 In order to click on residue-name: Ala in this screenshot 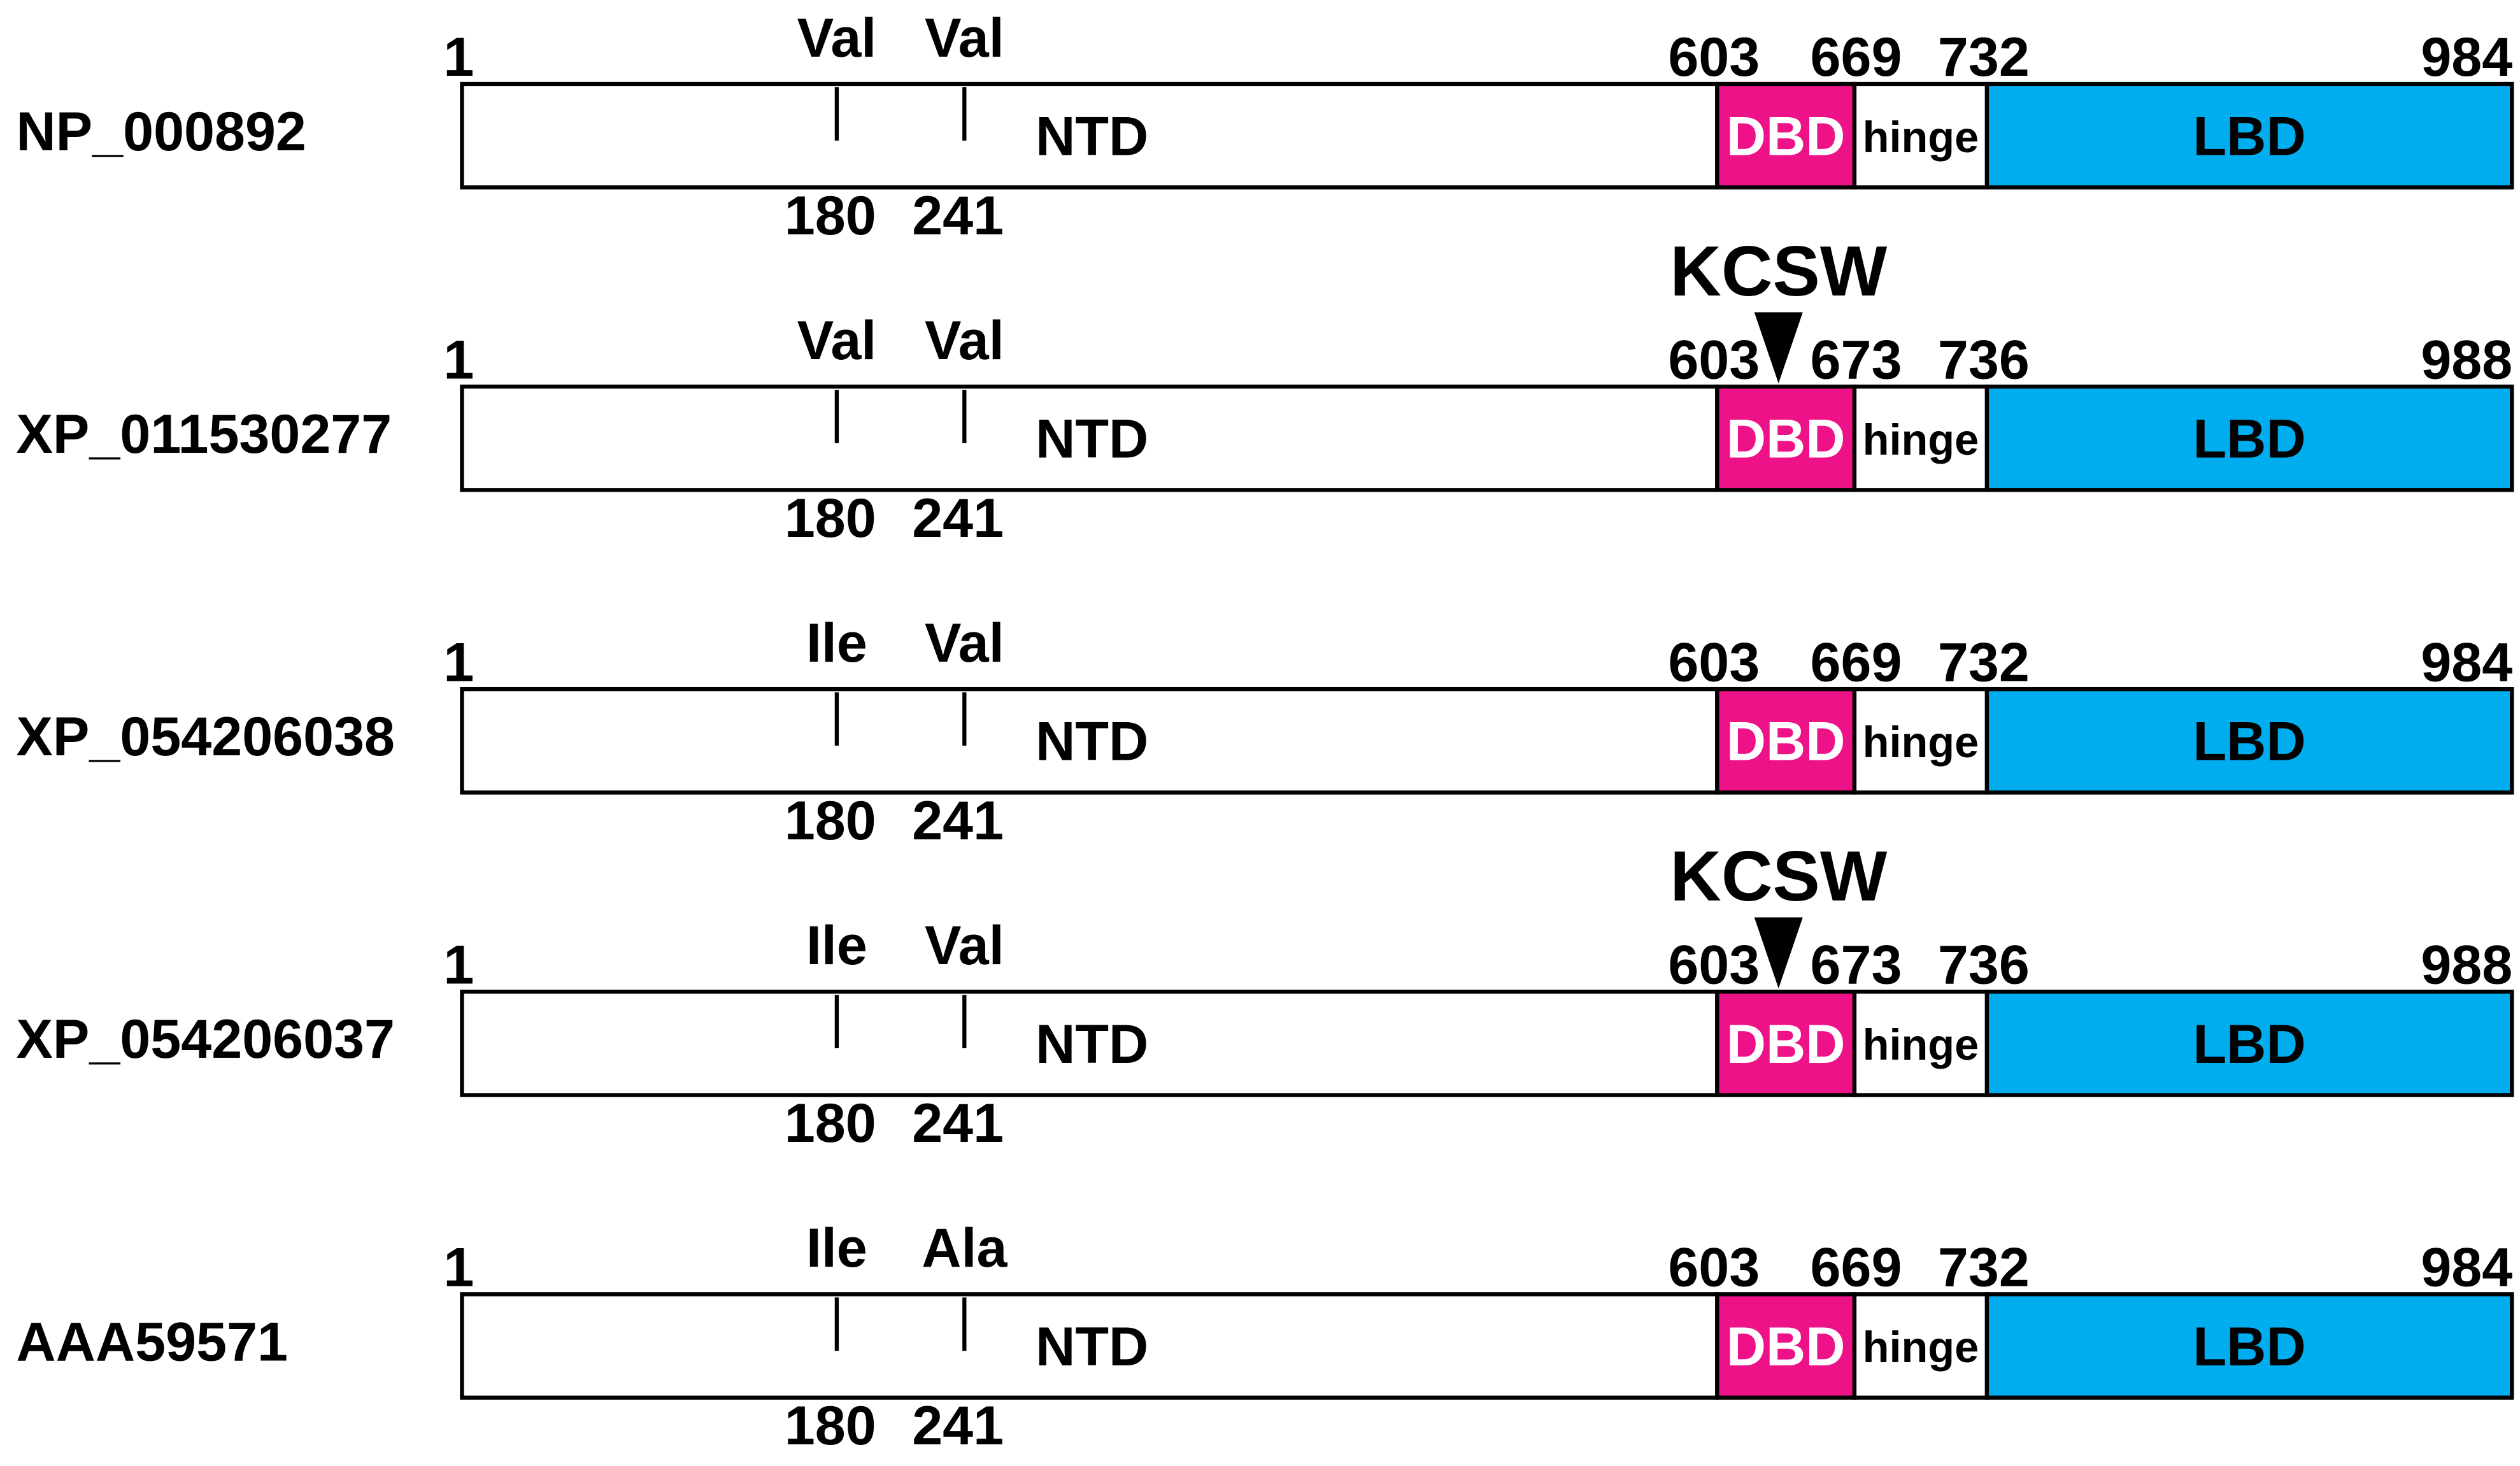, I will do `click(964, 1248)`.